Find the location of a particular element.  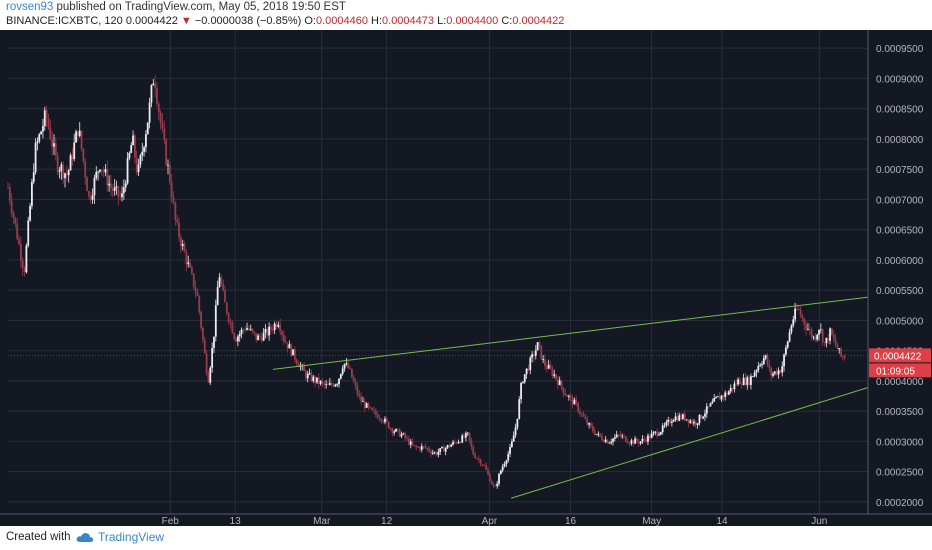

symbol-label: BINANCE:ICXBTC, 120 is located at coordinates (64, 21).